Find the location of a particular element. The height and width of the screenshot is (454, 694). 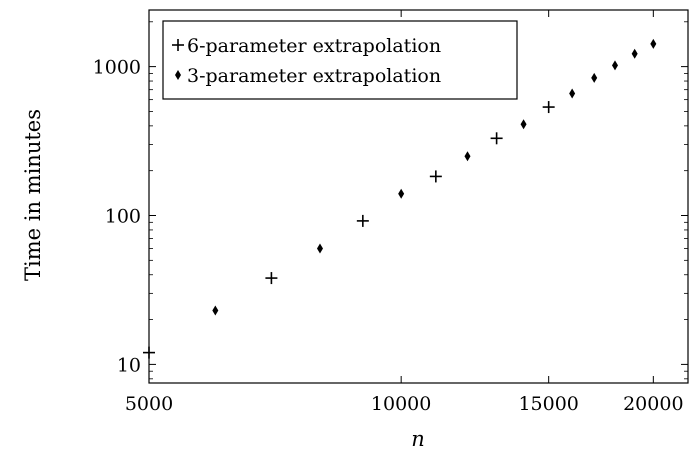

legend-plus-glyph is located at coordinates (178, 45).